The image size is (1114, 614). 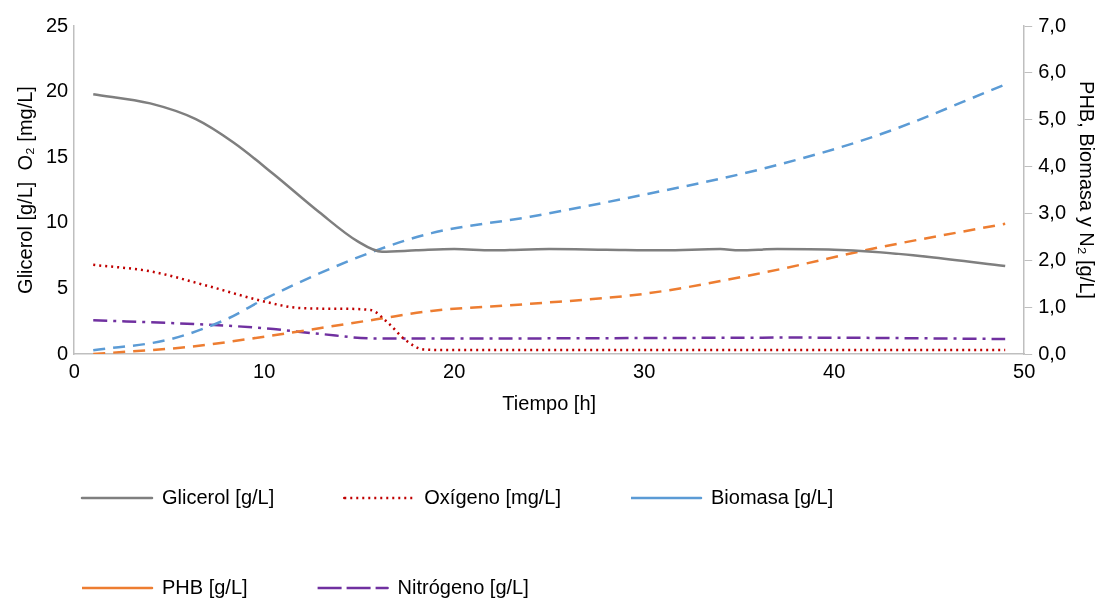 What do you see at coordinates (1052, 211) in the screenshot?
I see `y2-tick-label: 3,0` at bounding box center [1052, 211].